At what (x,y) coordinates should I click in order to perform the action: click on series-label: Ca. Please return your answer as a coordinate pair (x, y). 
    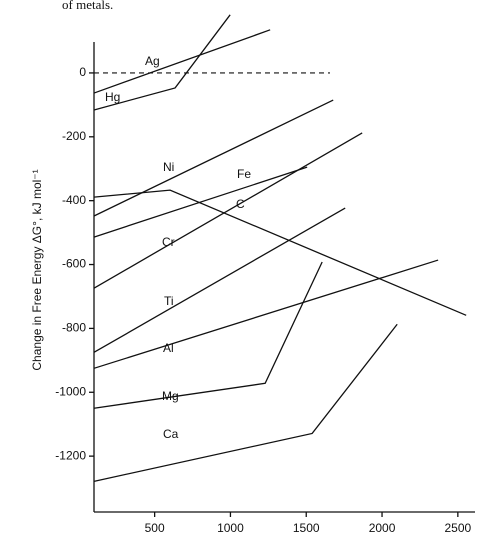
    Looking at the image, I should click on (171, 434).